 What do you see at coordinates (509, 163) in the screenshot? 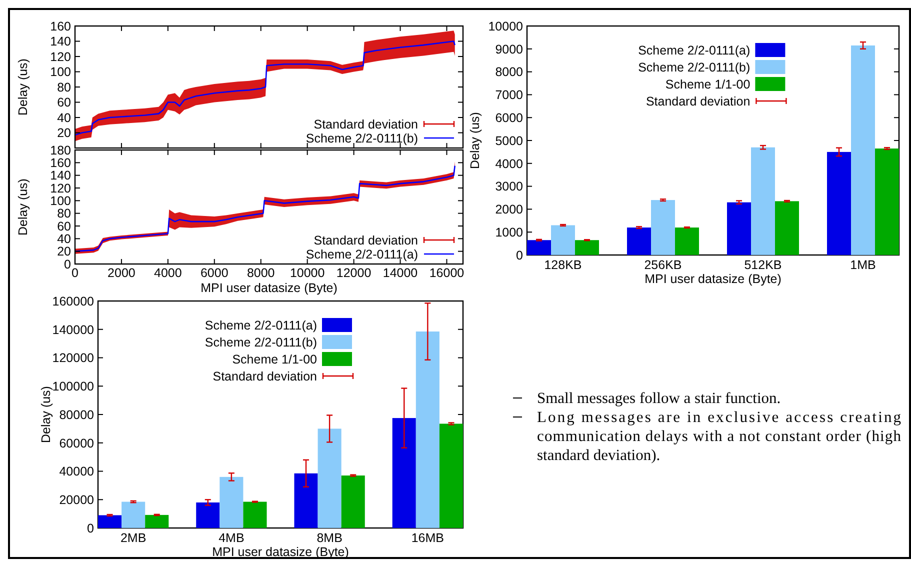
I see `y-tick-label: 4000` at bounding box center [509, 163].